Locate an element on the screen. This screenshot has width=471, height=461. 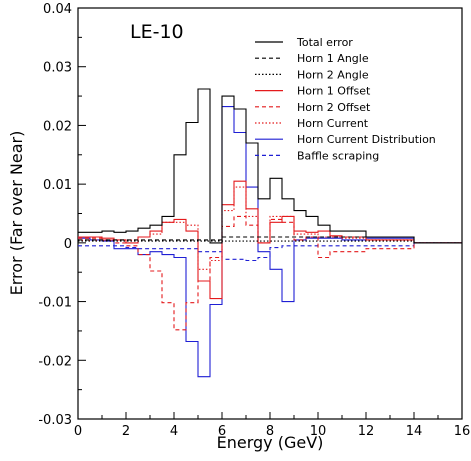
x-tick-label: 6 is located at coordinates (222, 431).